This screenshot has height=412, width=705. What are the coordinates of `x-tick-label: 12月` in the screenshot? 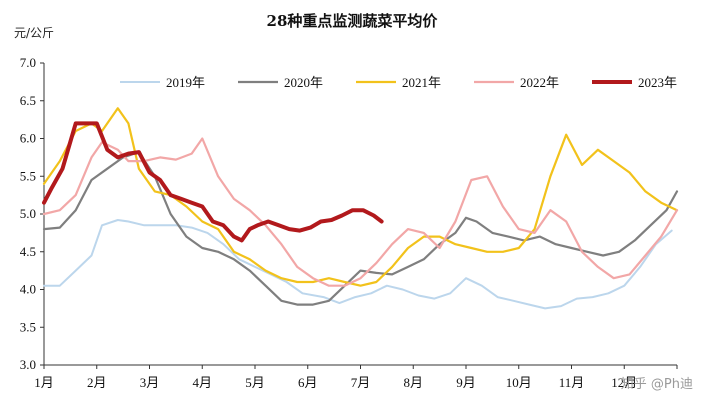 It's located at (624, 382).